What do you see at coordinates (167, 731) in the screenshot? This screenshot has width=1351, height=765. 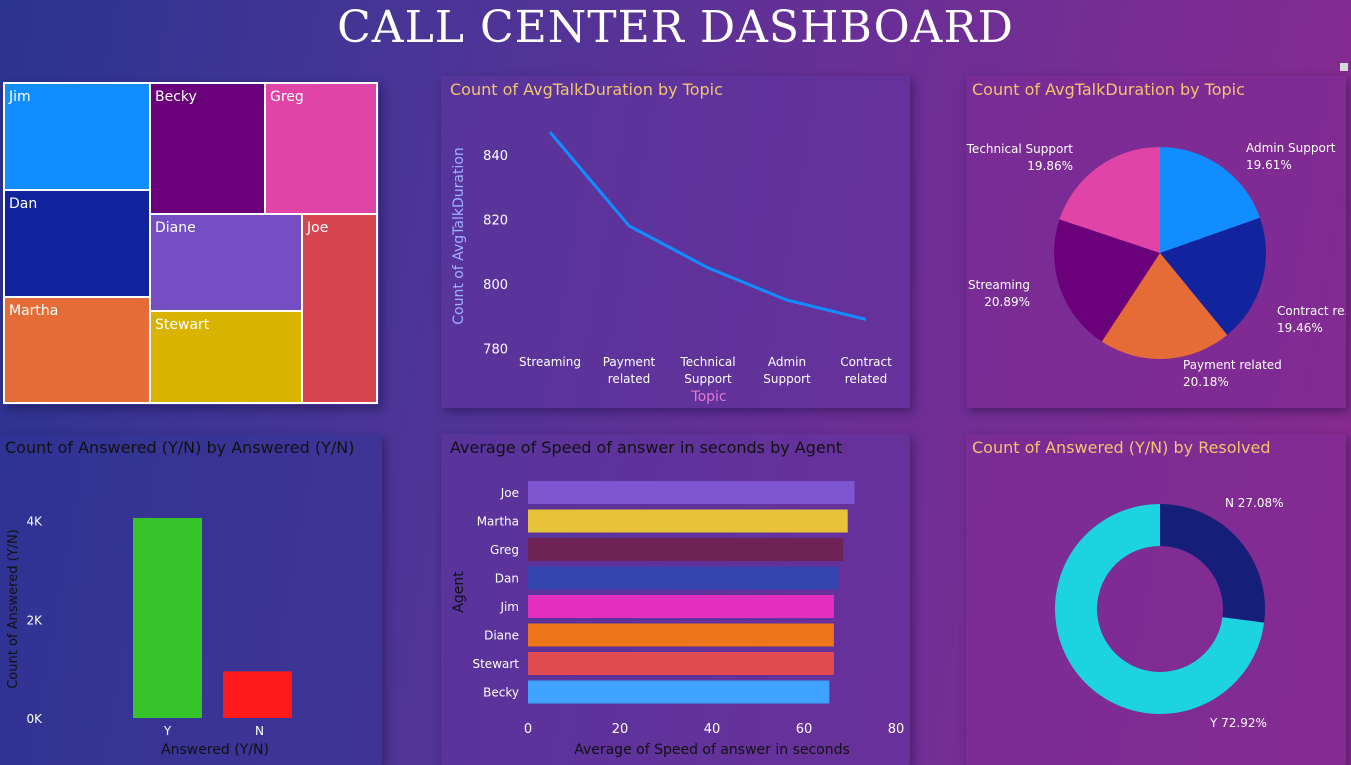 I see `x-tick-label: Y` at bounding box center [167, 731].